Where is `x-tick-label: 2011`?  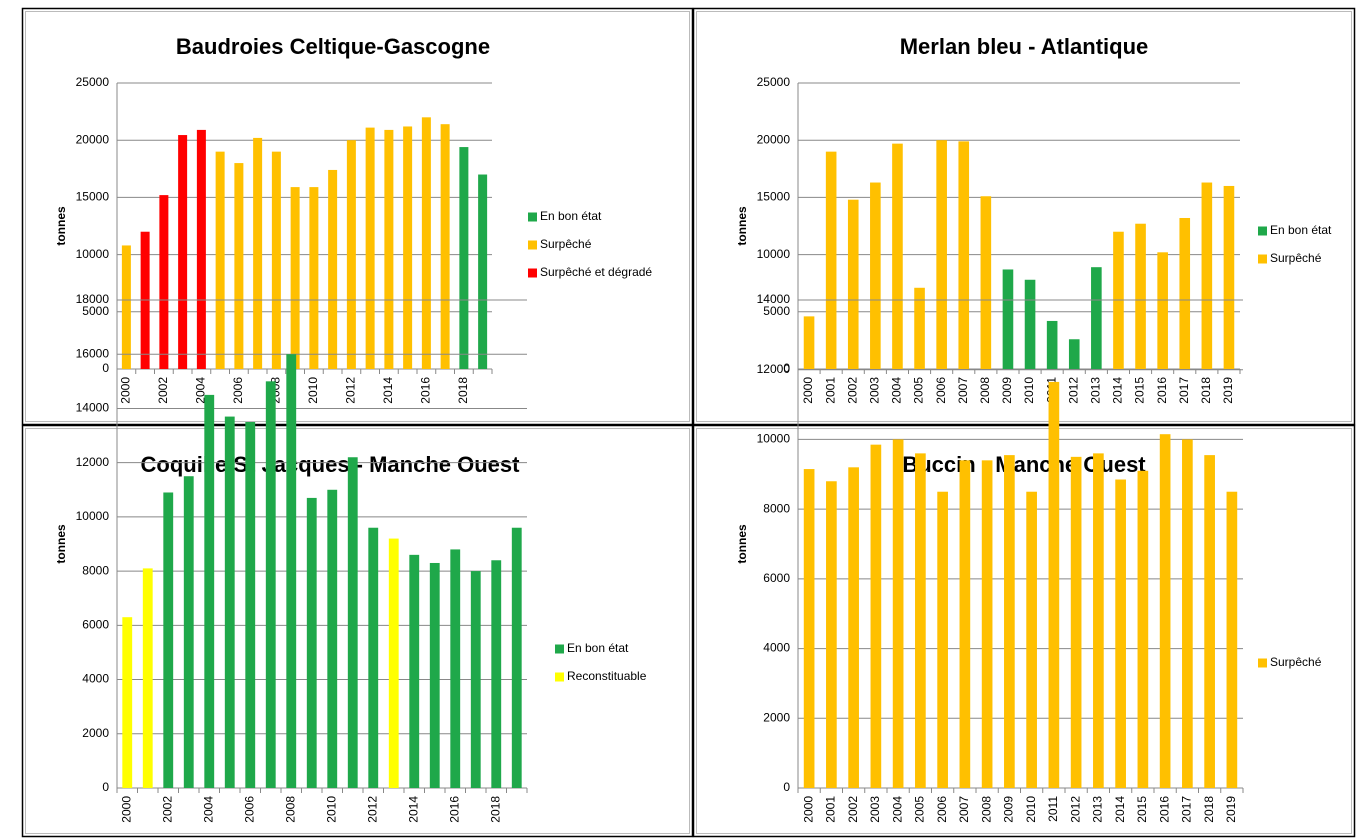 x-tick-label: 2011 is located at coordinates (1053, 809).